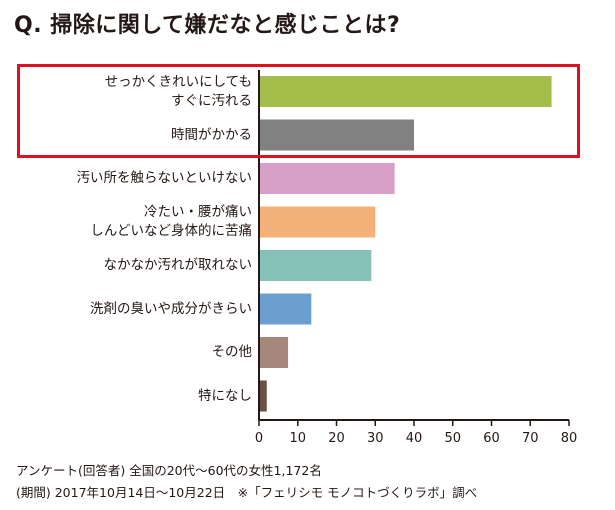  I want to click on category-label-0: せっかくきれいにしてもすぐに汚れる, so click(178, 92).